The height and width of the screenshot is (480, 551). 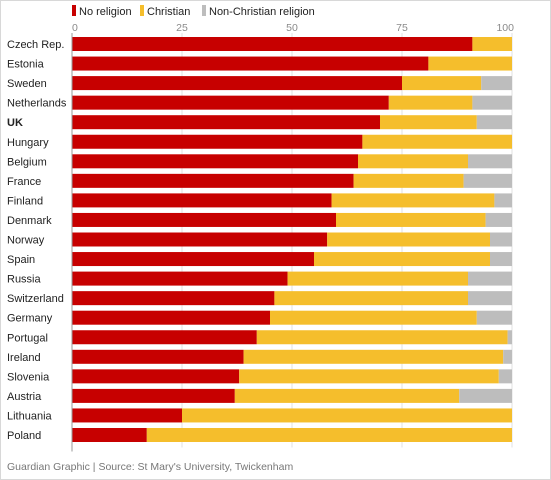 What do you see at coordinates (402, 28) in the screenshot?
I see `x-tick-label: 75` at bounding box center [402, 28].